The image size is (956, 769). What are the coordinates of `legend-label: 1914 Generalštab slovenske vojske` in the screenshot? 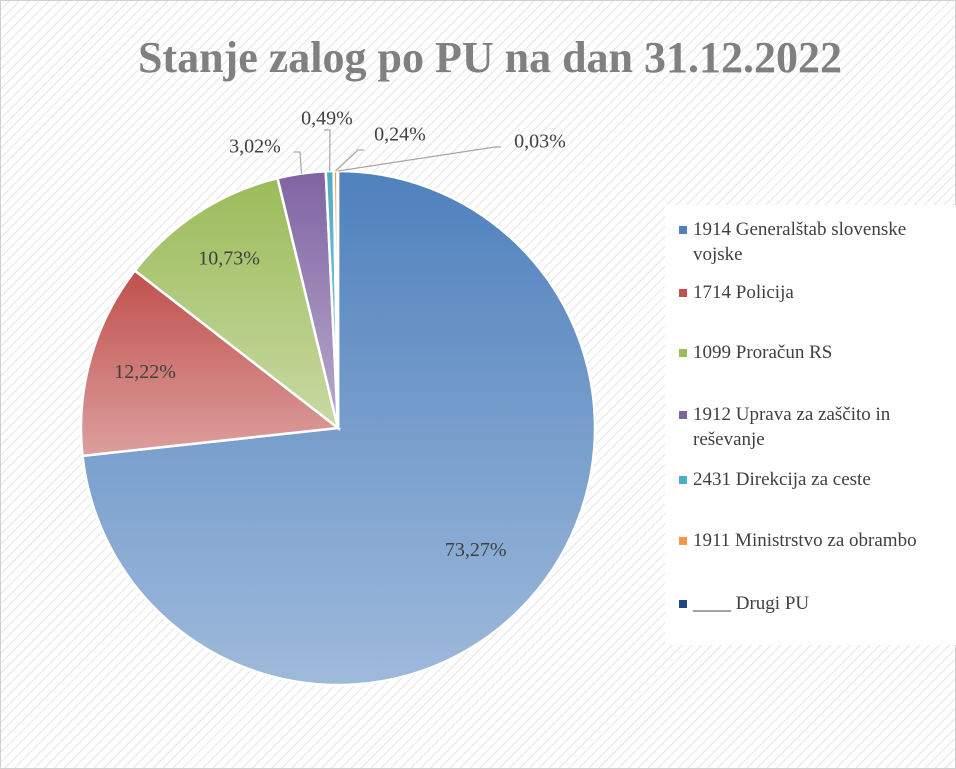 It's located at (800, 242).